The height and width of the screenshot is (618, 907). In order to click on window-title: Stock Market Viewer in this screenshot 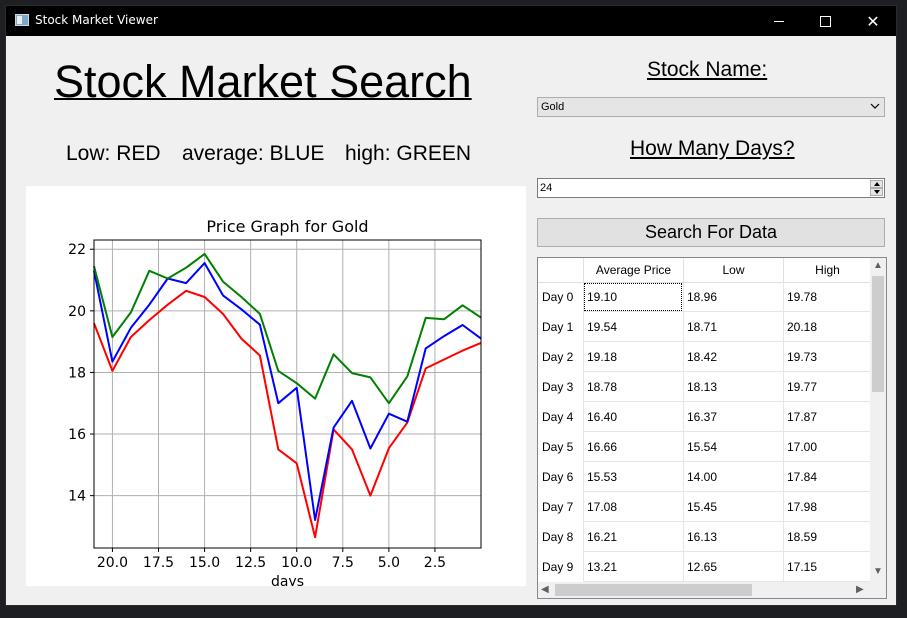, I will do `click(96, 20)`.